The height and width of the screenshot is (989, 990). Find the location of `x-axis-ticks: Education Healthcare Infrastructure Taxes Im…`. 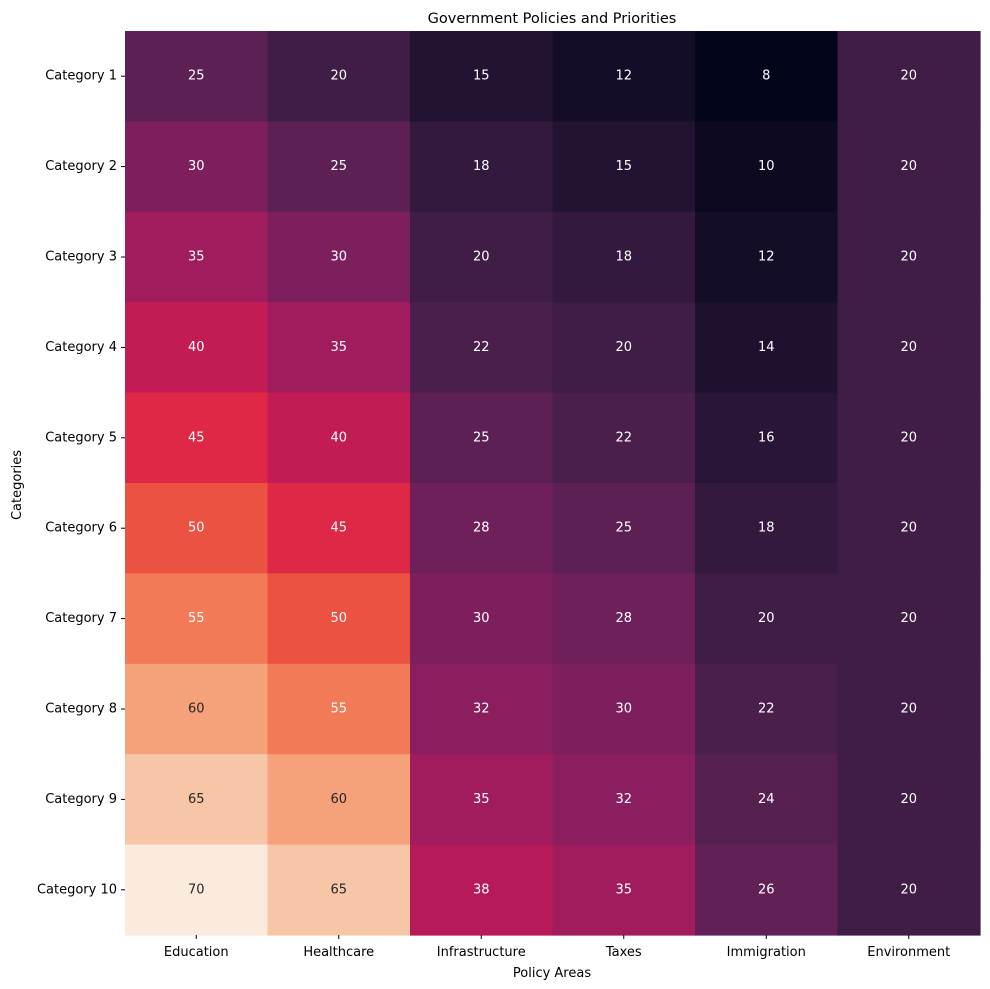

x-axis-ticks: Education Healthcare Infrastructure Taxes Im… is located at coordinates (557, 947).